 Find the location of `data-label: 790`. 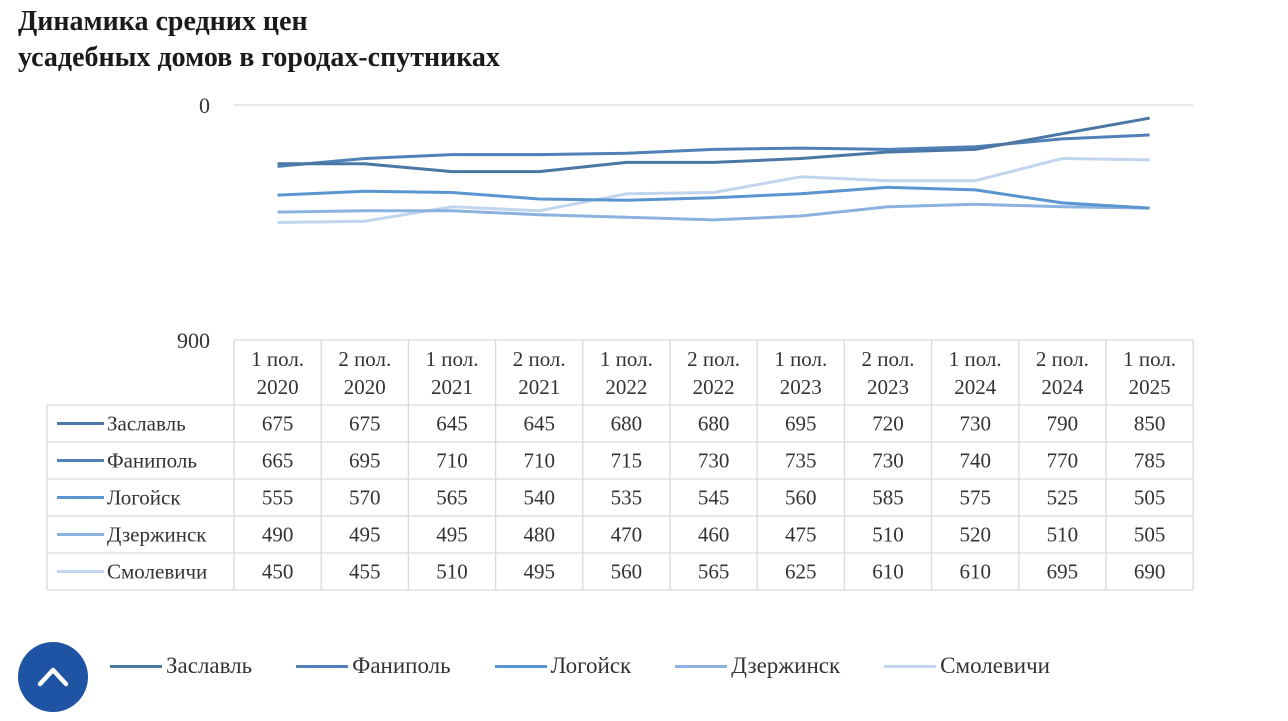

data-label: 790 is located at coordinates (1063, 424).